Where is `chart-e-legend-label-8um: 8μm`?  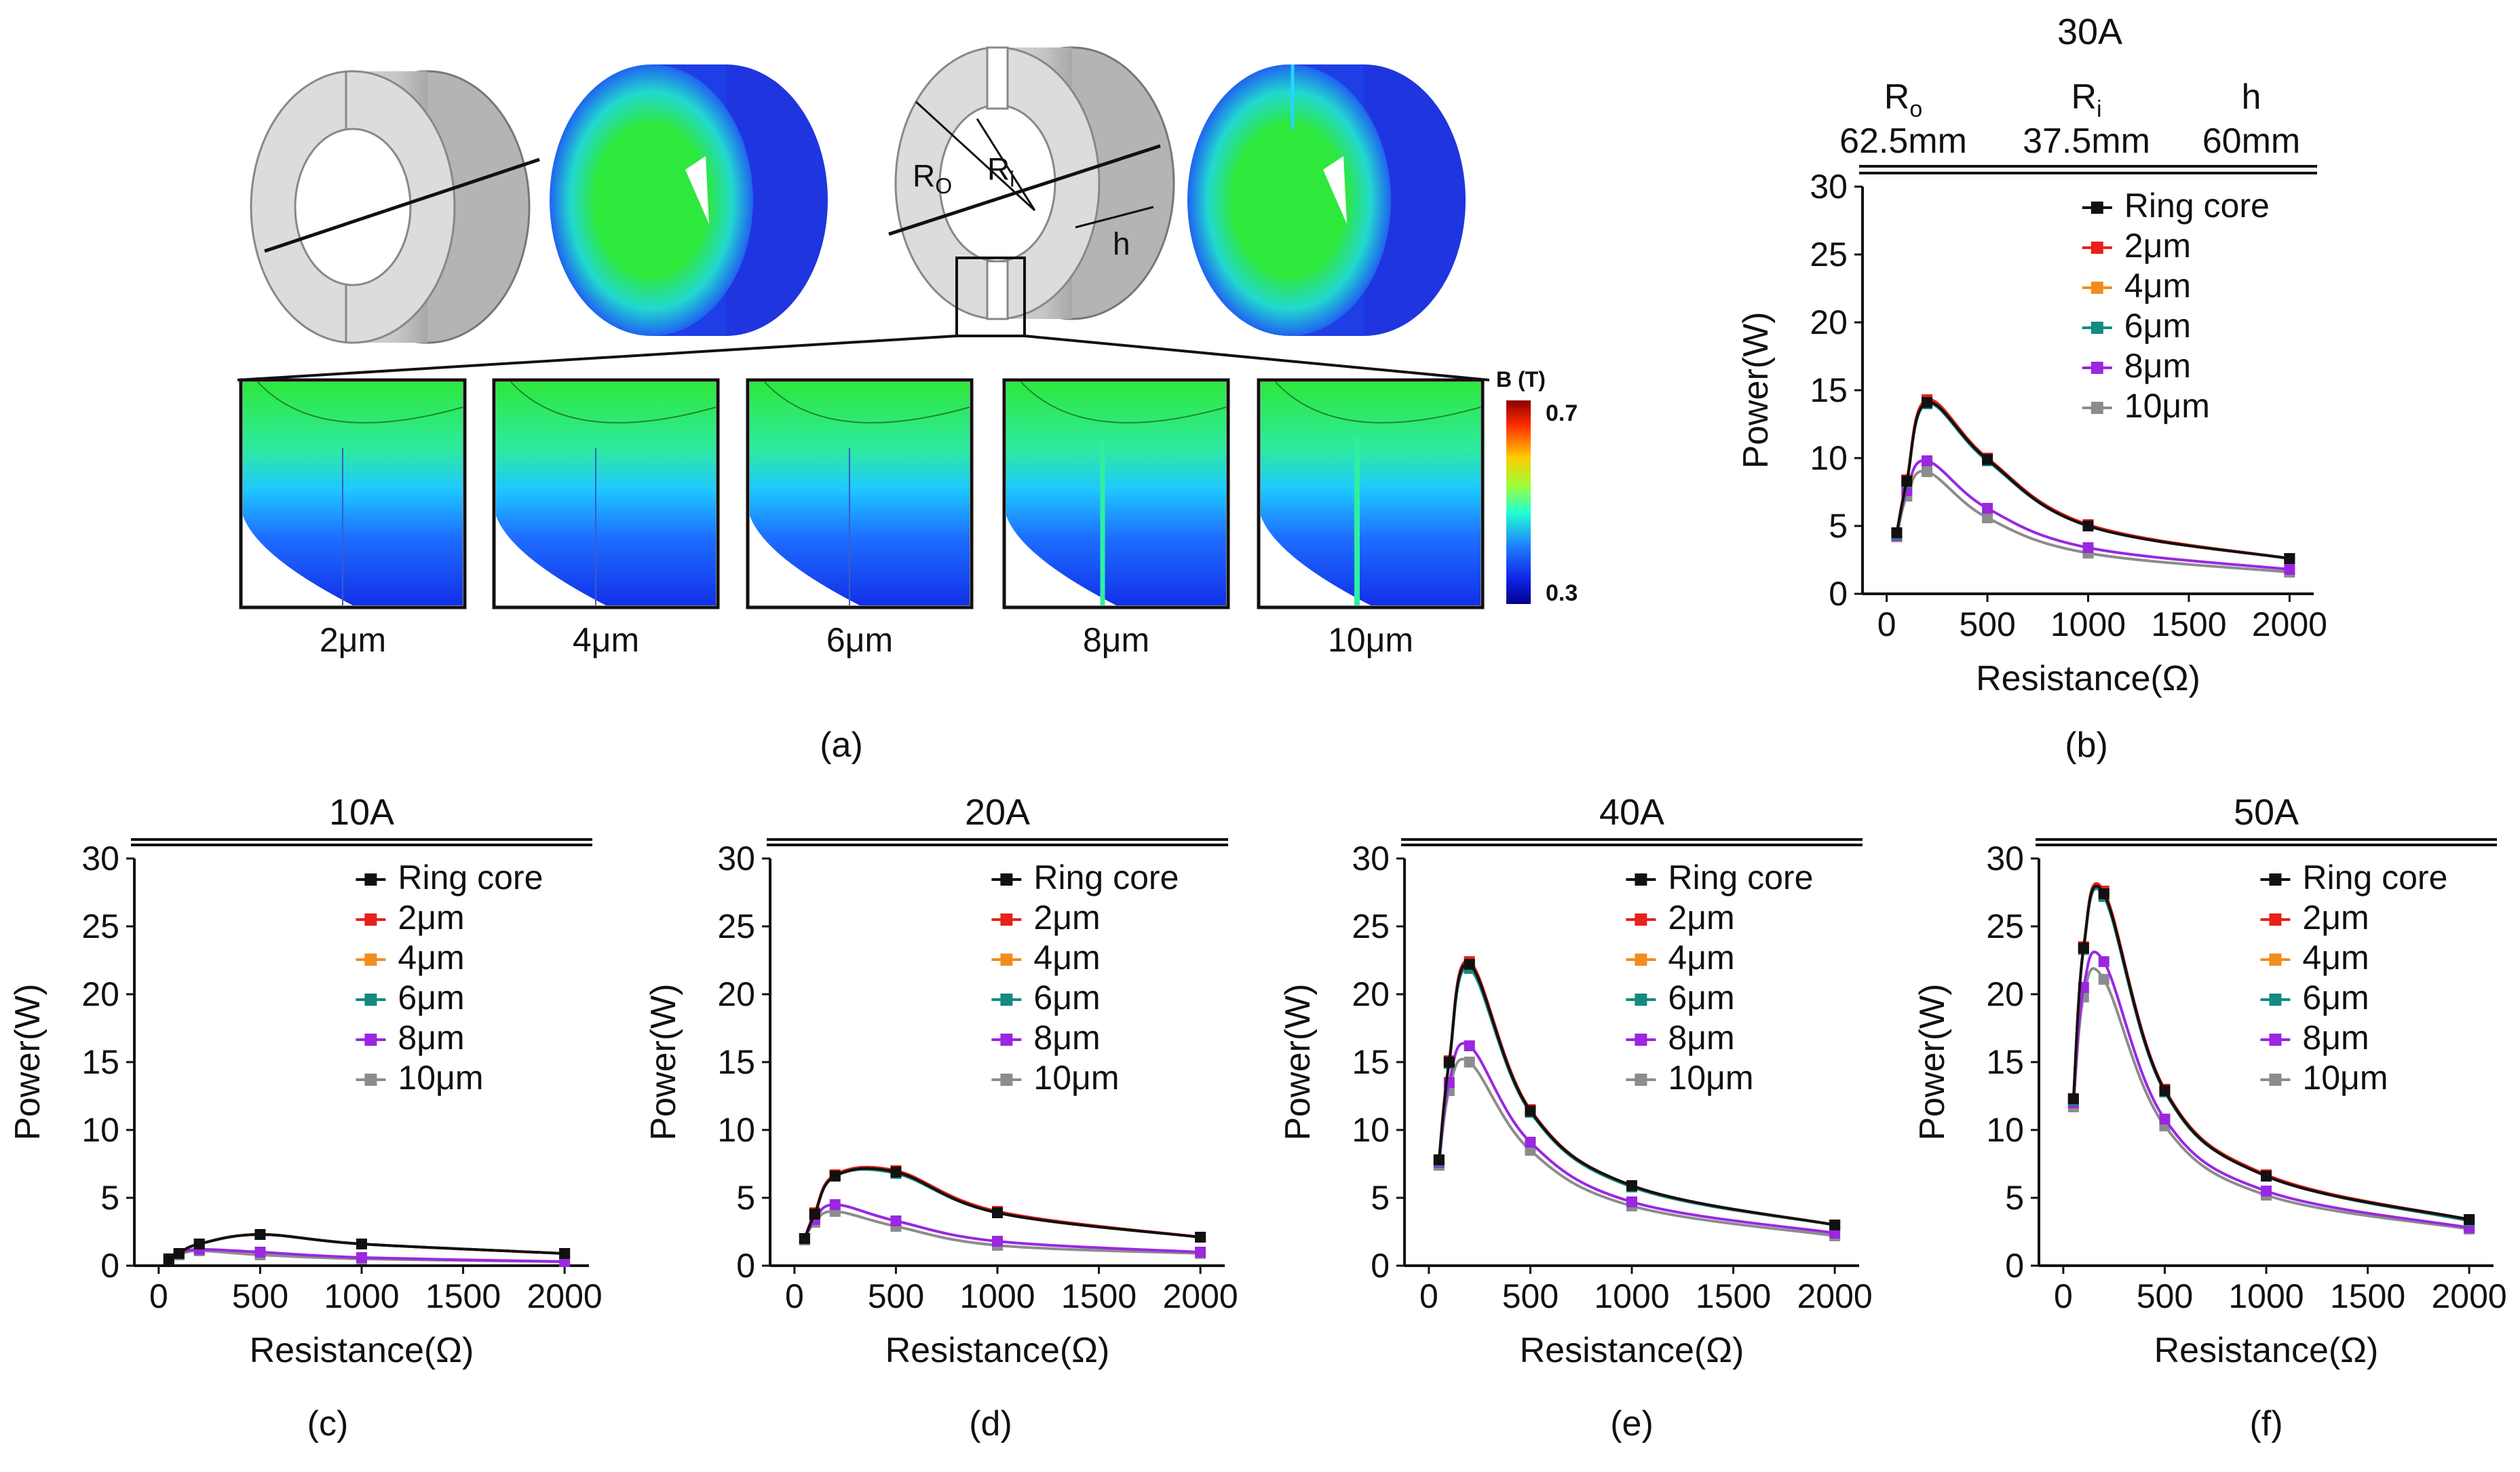
chart-e-legend-label-8um: 8μm is located at coordinates (1701, 1038).